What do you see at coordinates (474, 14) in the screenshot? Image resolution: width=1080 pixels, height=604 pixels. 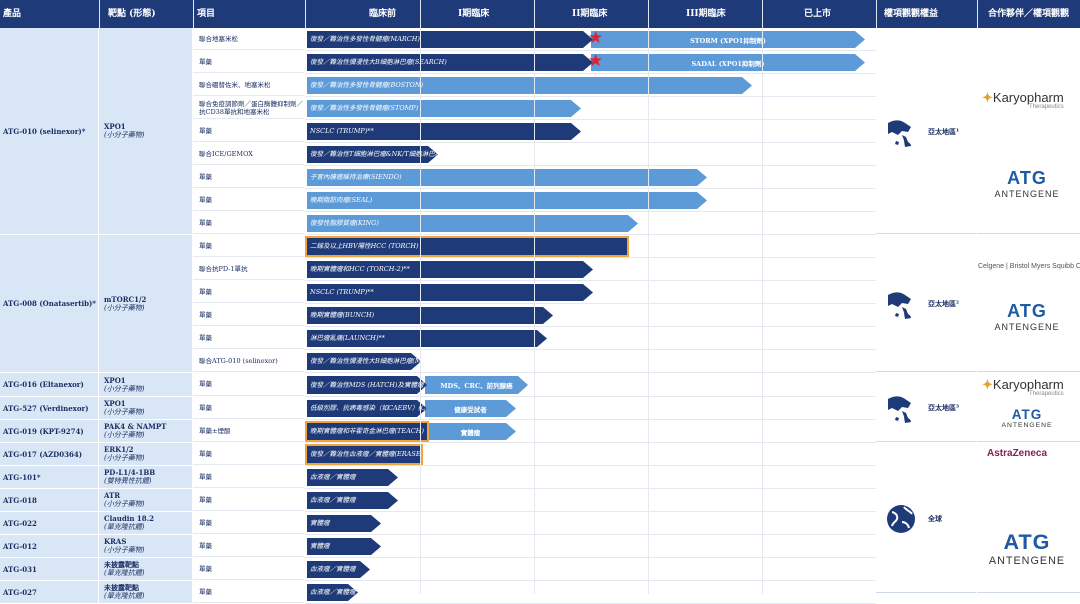 I see `header-cell: I期臨床` at bounding box center [474, 14].